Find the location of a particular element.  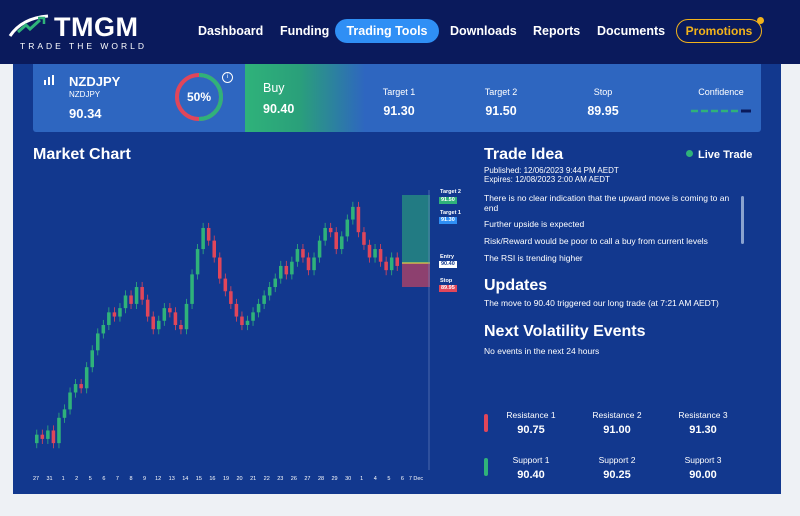

entry-marker-value: 90.40 is located at coordinates (448, 264).